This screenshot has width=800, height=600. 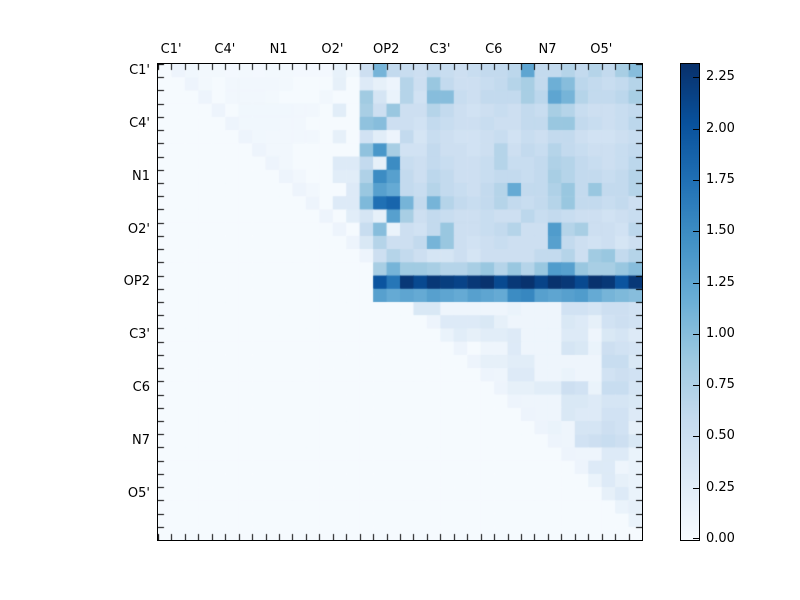 What do you see at coordinates (720, 487) in the screenshot?
I see `colorbar-tick-label: 0.25` at bounding box center [720, 487].